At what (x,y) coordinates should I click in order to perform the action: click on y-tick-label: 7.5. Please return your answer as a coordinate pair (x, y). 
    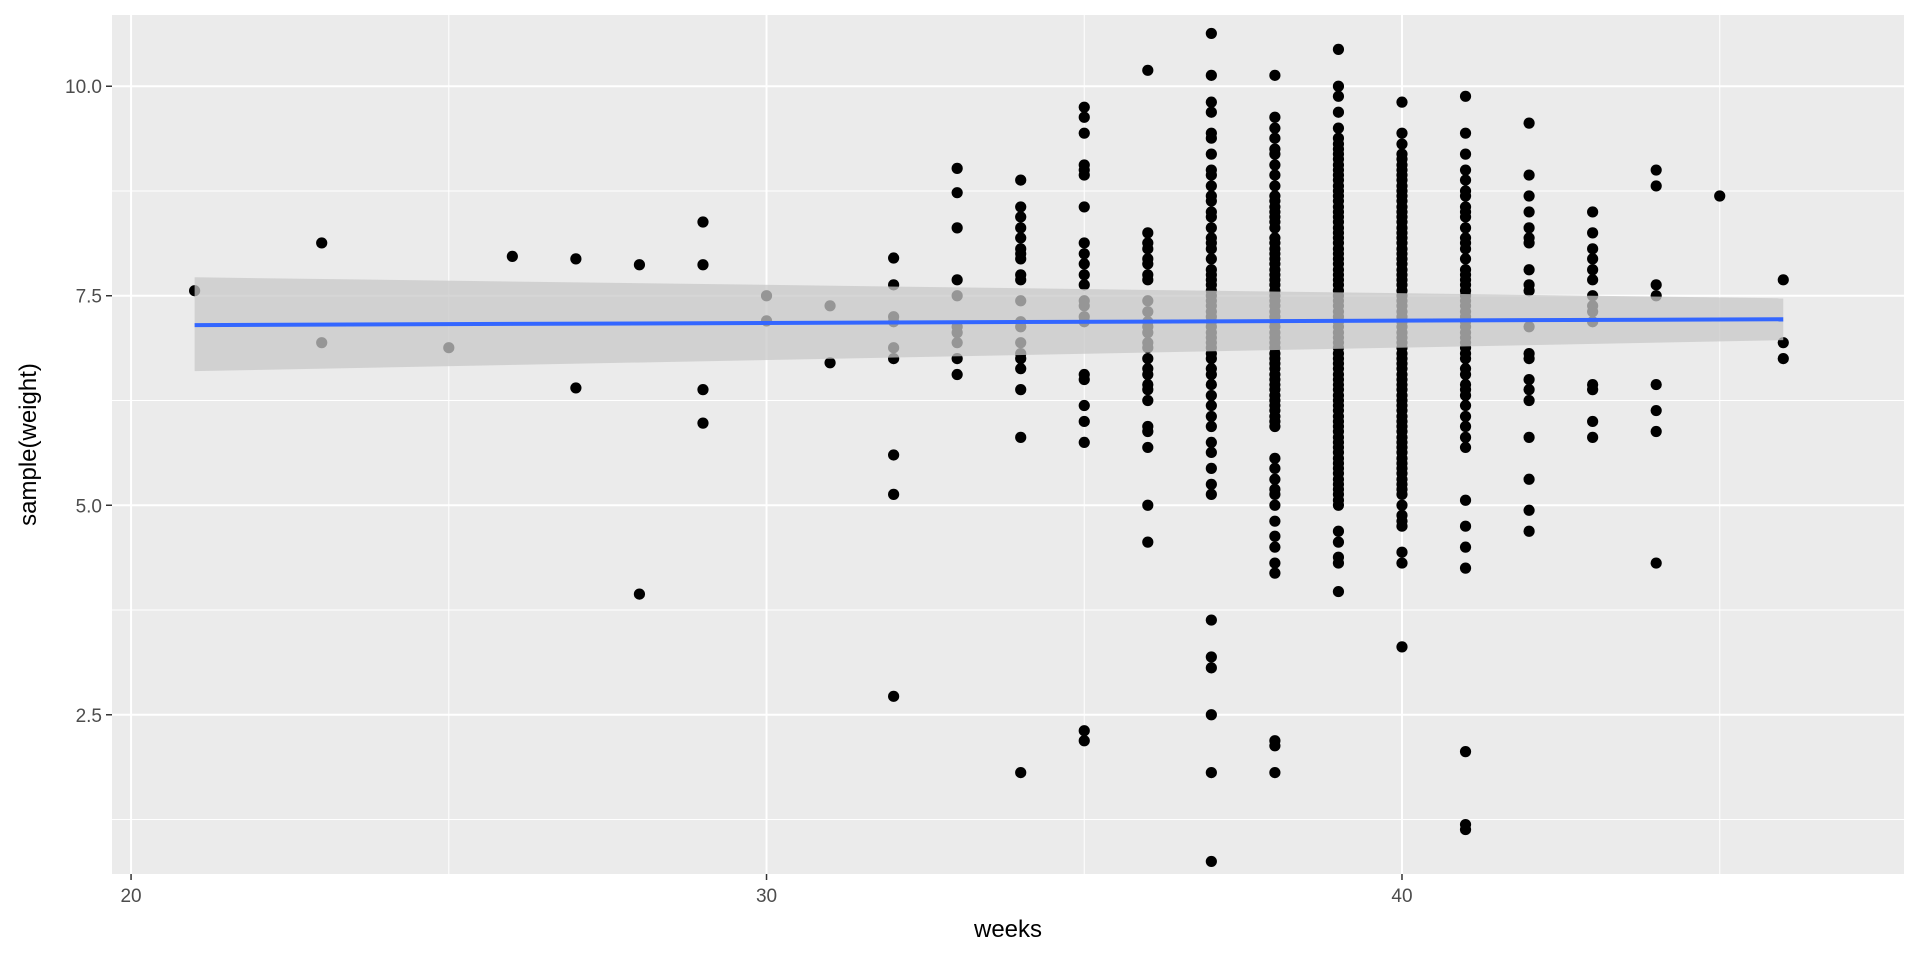
    Looking at the image, I should click on (89, 297).